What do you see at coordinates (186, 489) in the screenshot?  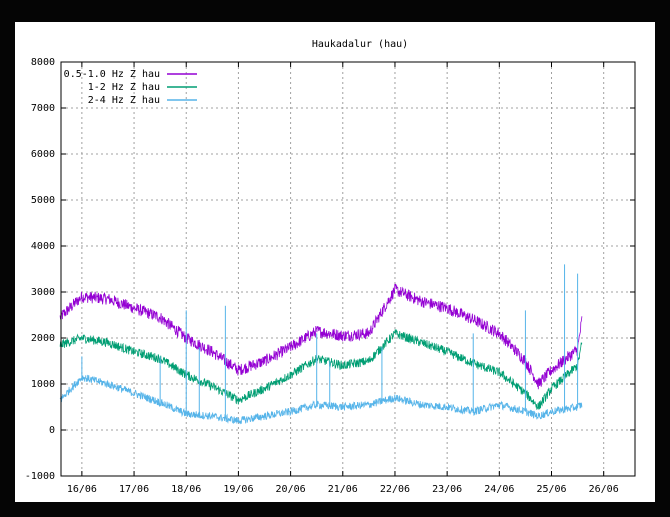 I see `x-tick-label: 18/06` at bounding box center [186, 489].